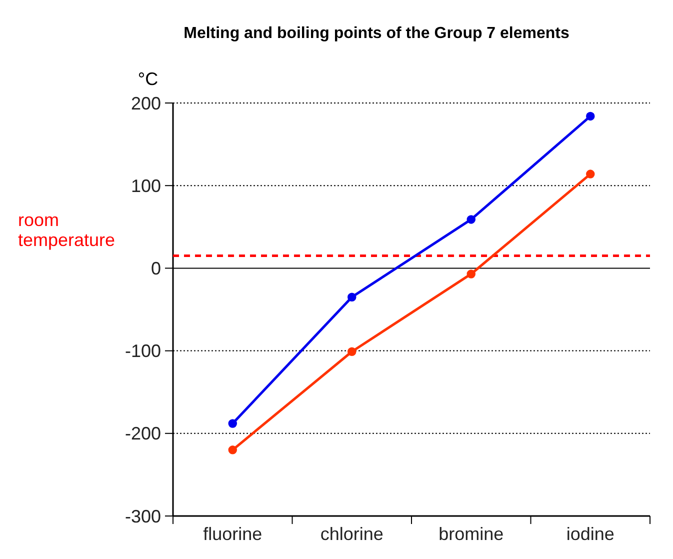 This screenshot has width=673, height=559. Describe the element at coordinates (145, 186) in the screenshot. I see `y-tick-label: 100` at that location.